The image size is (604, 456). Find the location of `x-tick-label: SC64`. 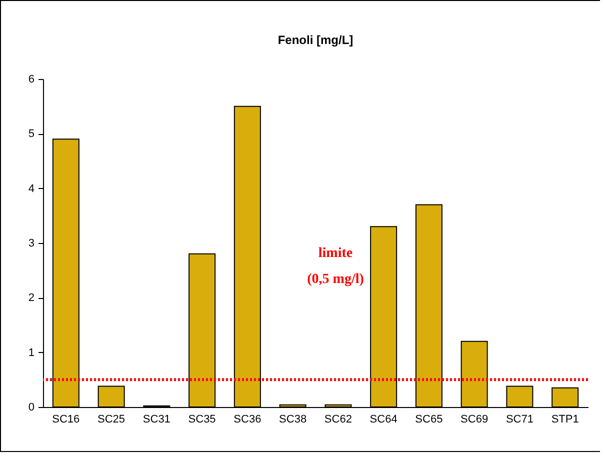

x-tick-label: SC64 is located at coordinates (384, 420).